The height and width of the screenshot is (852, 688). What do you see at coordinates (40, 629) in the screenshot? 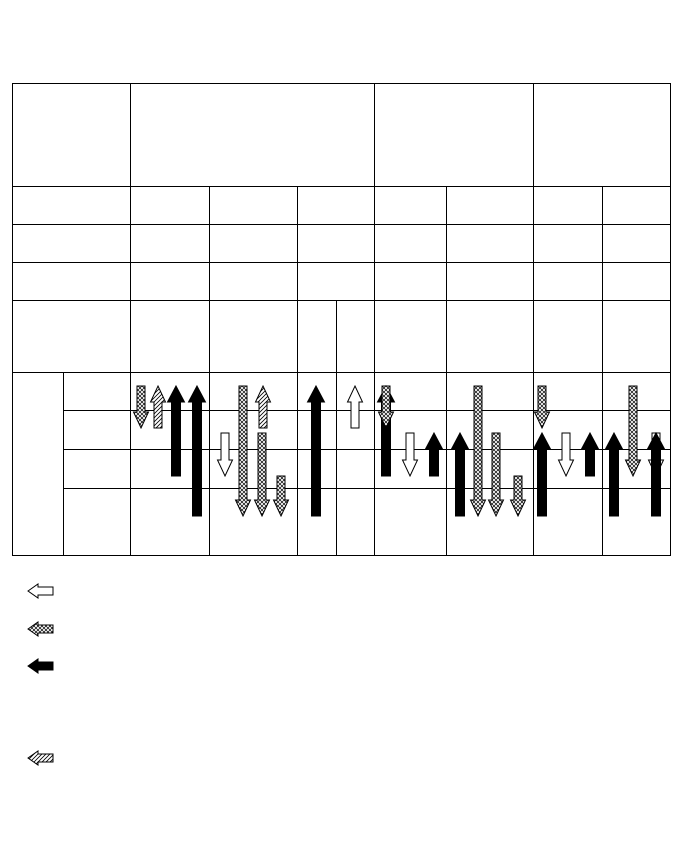
I see `crosshatch-arrow-icon` at bounding box center [40, 629].